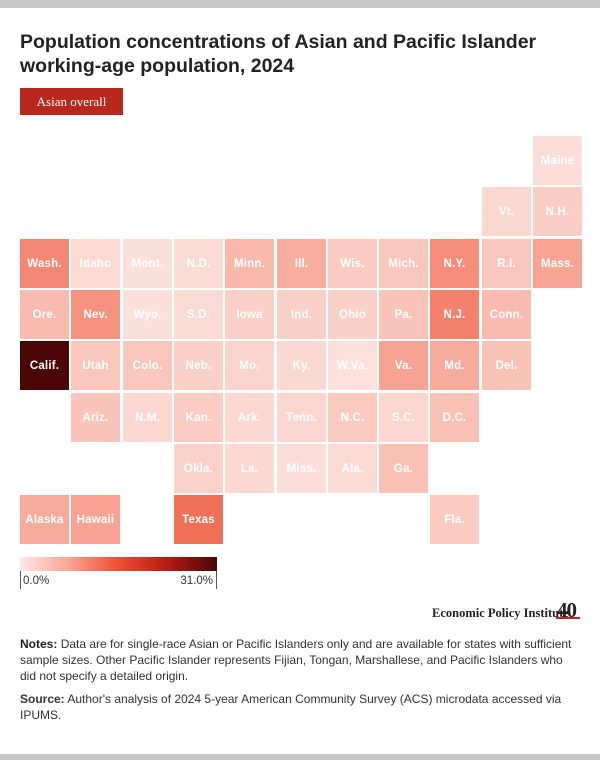 Image resolution: width=600 pixels, height=760 pixels. Describe the element at coordinates (44, 519) in the screenshot. I see `state-tile: Alaska` at that location.